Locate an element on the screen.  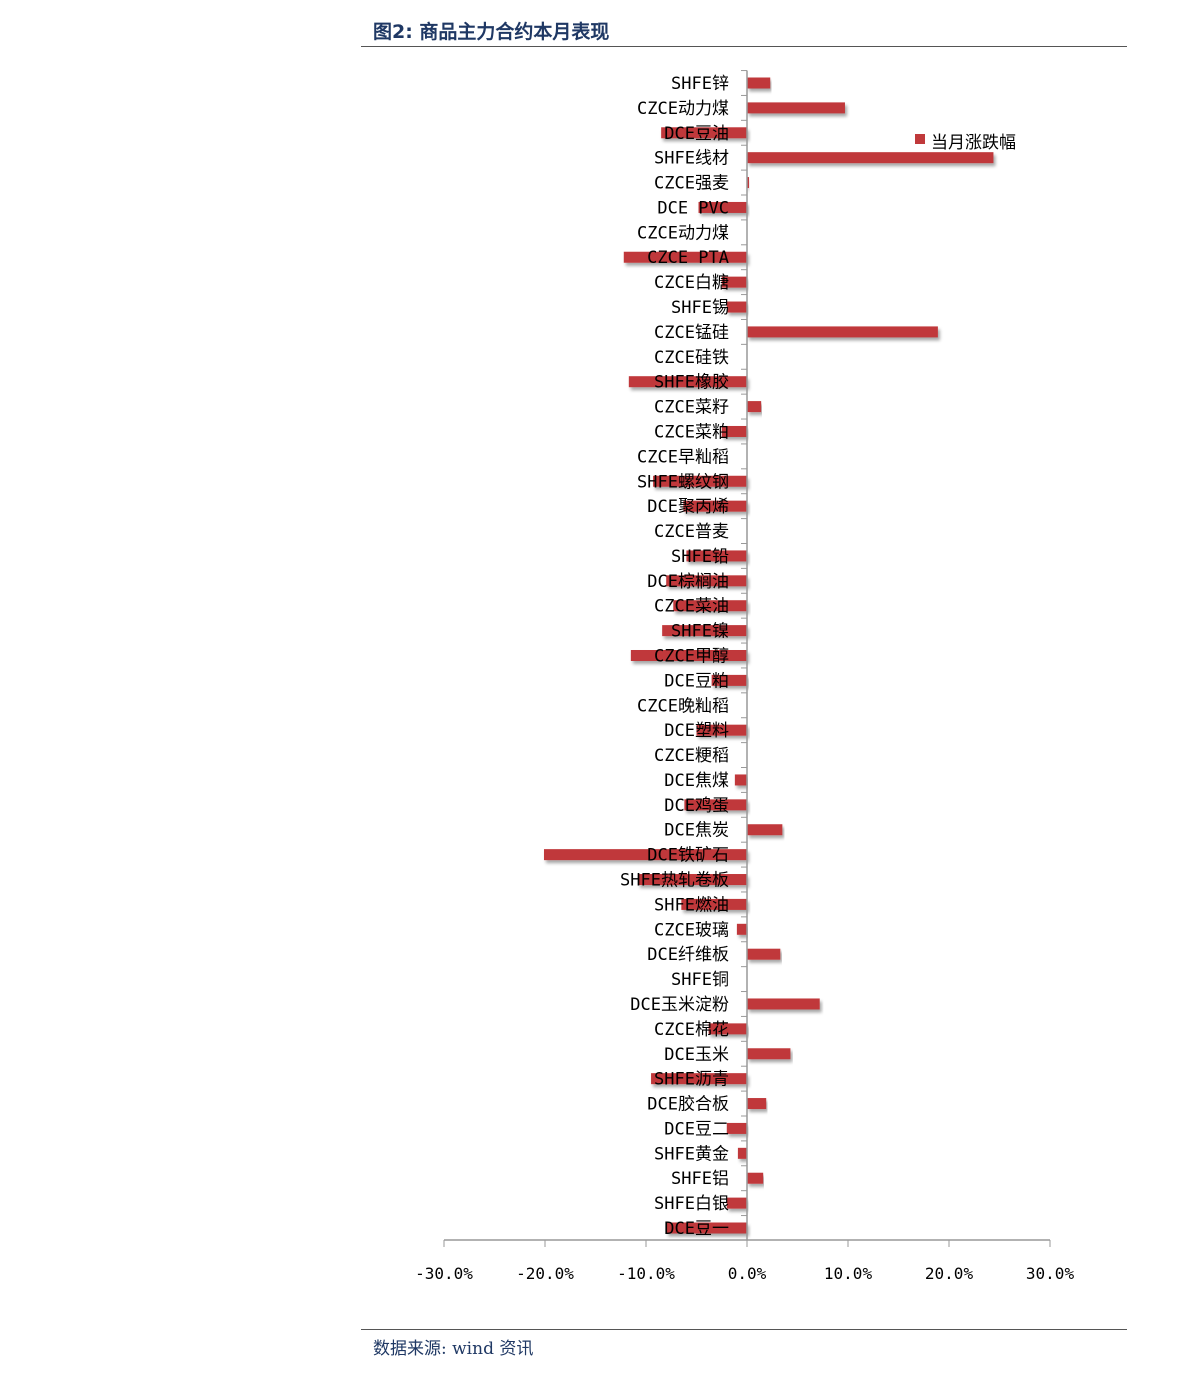
top-rule is located at coordinates (744, 46).